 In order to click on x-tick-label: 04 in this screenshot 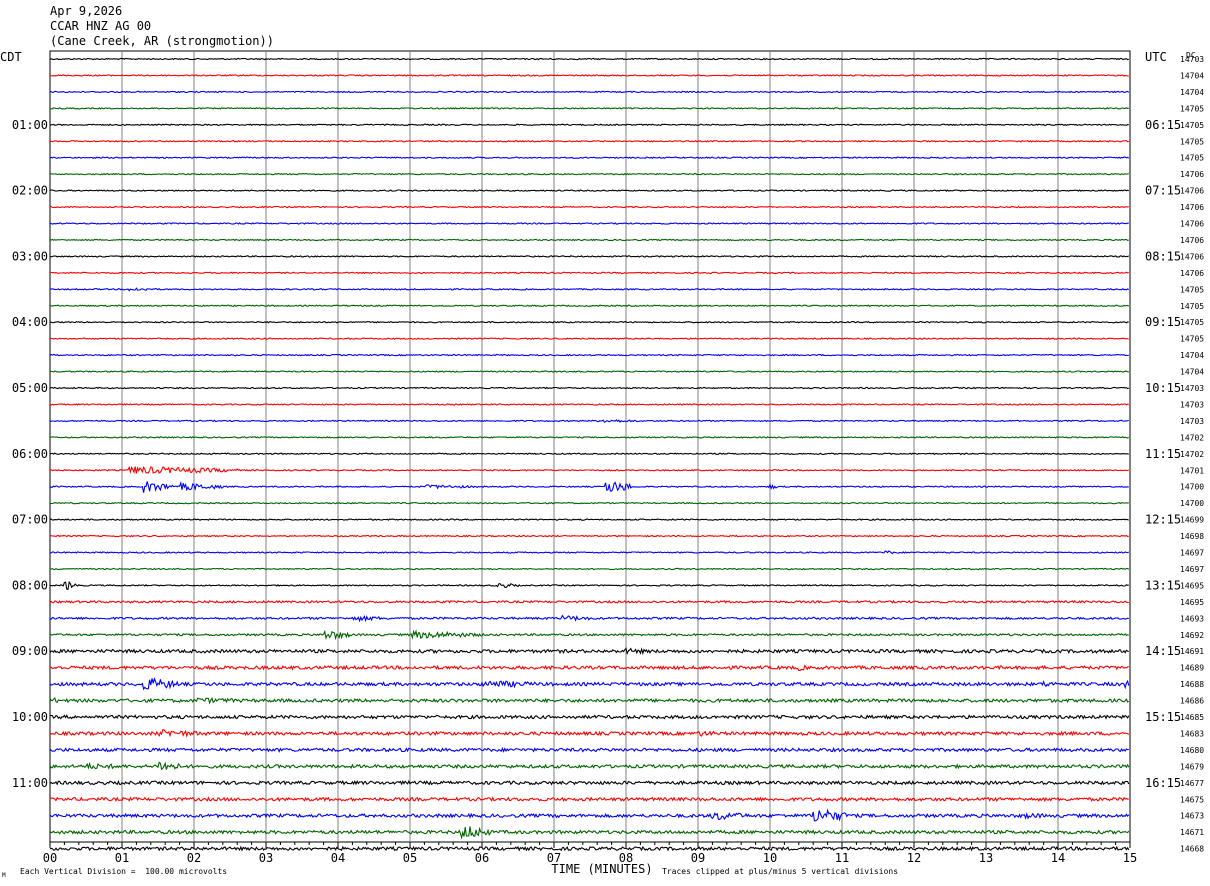, I will do `click(338, 858)`.